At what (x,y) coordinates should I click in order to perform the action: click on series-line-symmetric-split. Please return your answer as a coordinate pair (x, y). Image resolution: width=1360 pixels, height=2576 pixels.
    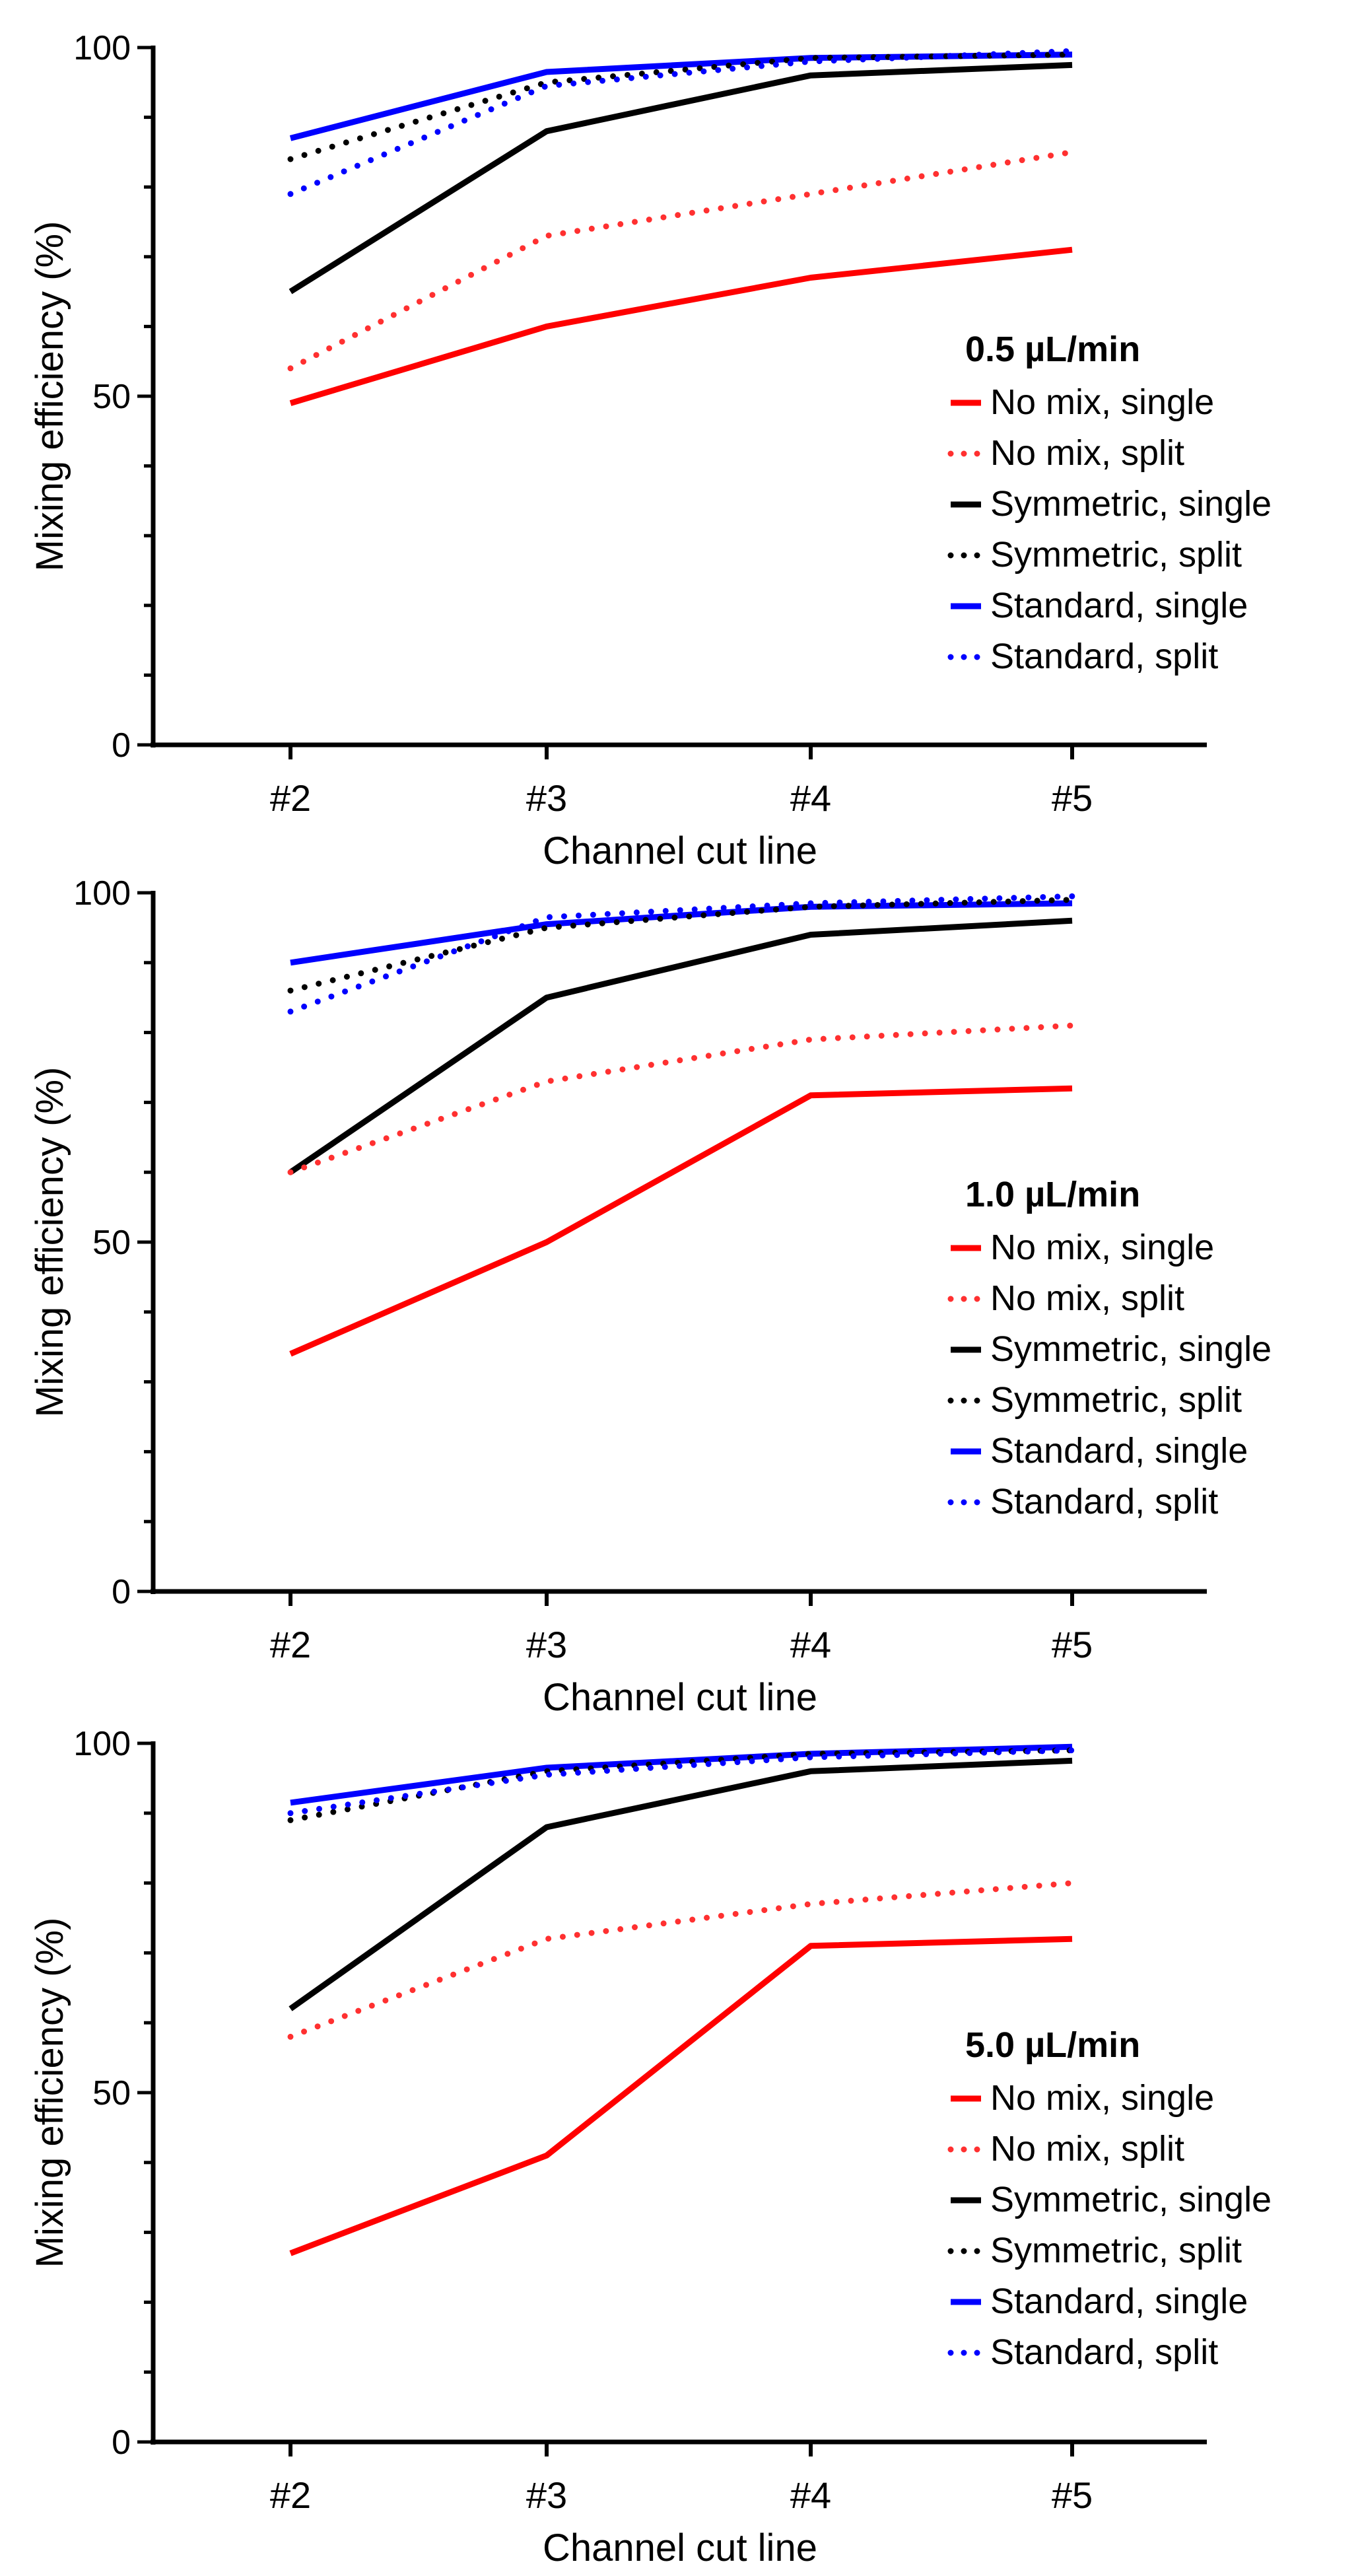
    Looking at the image, I should click on (681, 946).